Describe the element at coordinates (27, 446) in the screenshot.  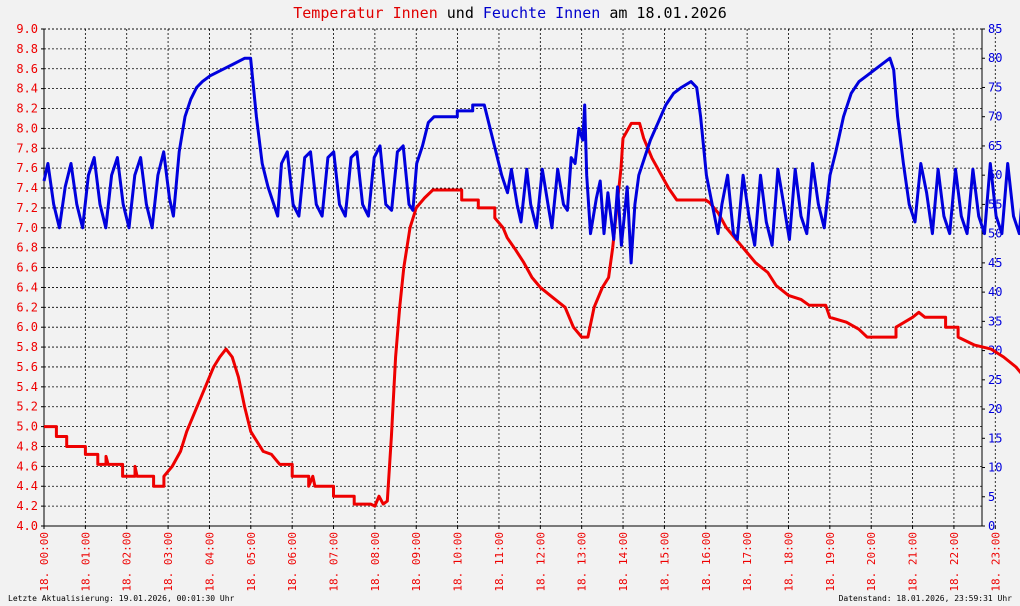
I see `left-tick-label: 4.8` at that location.